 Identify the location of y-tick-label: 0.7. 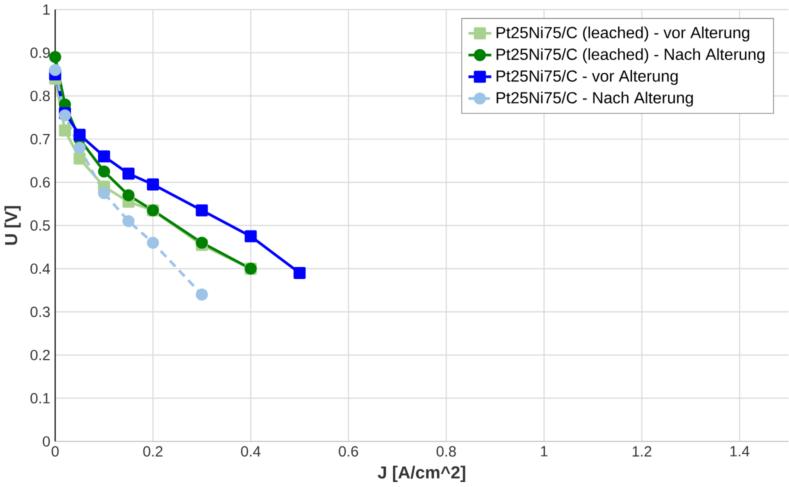
(40, 139).